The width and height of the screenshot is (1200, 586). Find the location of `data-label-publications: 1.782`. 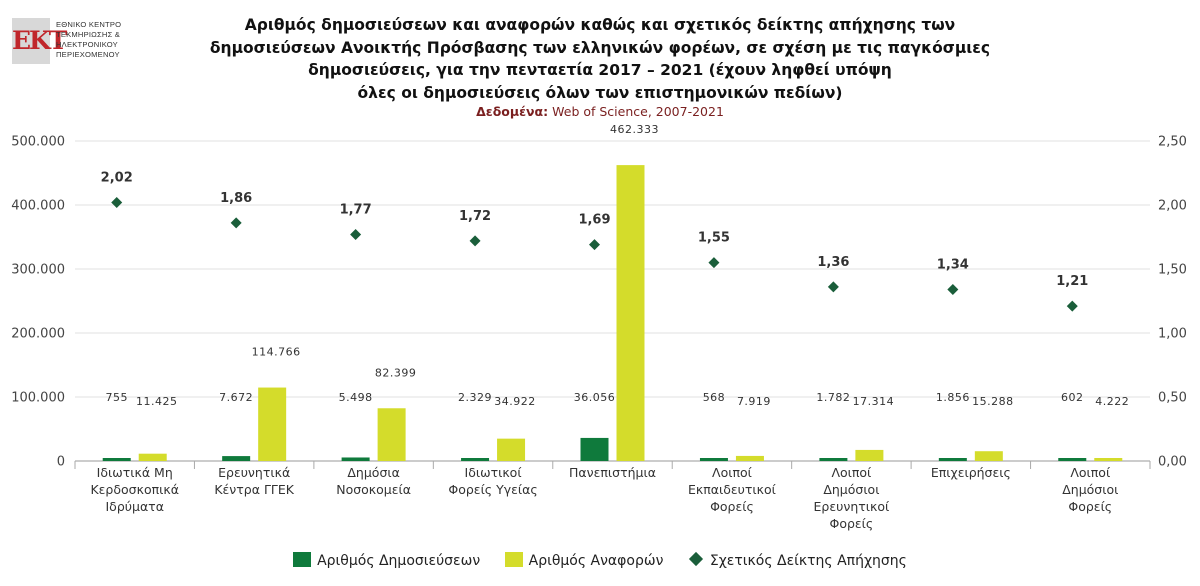

data-label-publications: 1.782 is located at coordinates (833, 397).